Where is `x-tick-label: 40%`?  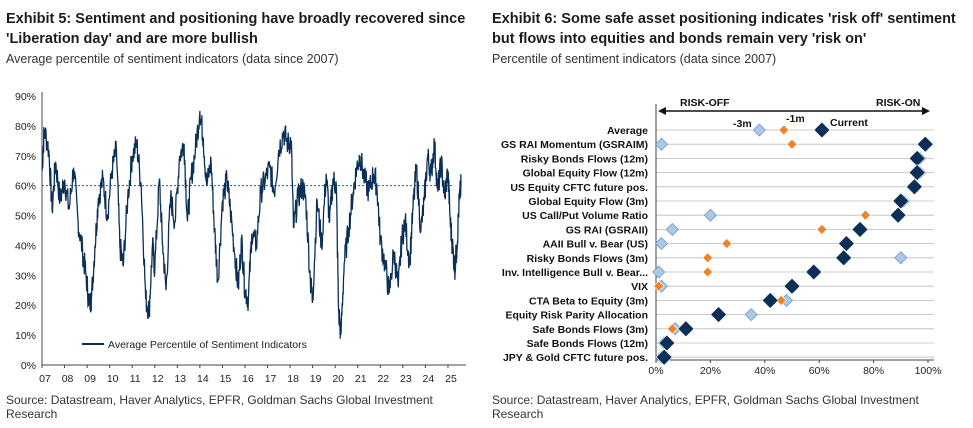 x-tick-label: 40% is located at coordinates (764, 371).